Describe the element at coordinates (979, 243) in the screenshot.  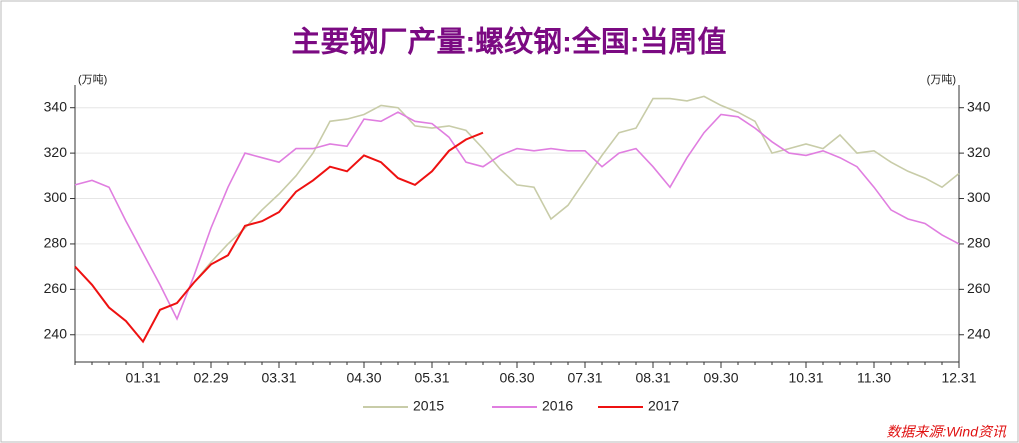
I see `y2-tick-label: 280` at that location.